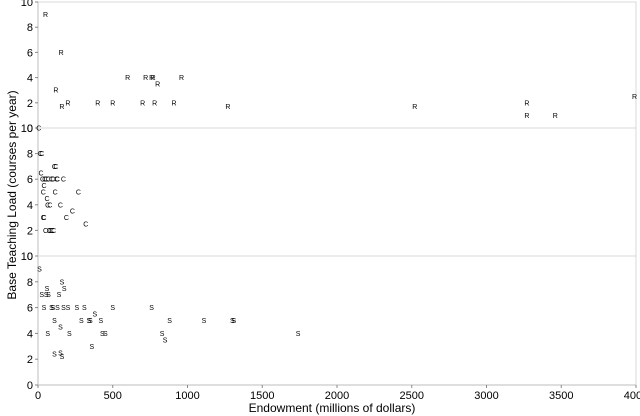 This screenshot has height=416, width=640. What do you see at coordinates (262, 396) in the screenshot?
I see `x-tick-label: 1500` at bounding box center [262, 396].